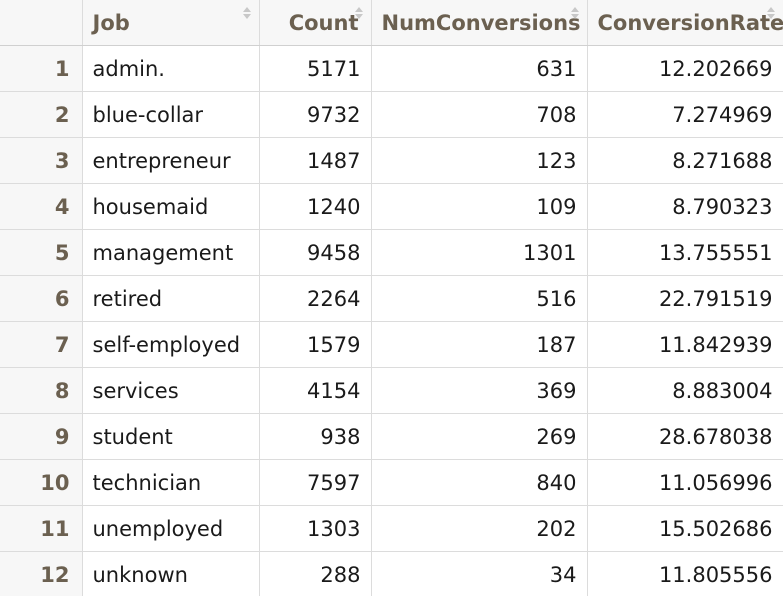  What do you see at coordinates (479, 206) in the screenshot?
I see `cell-numconversions: 109` at bounding box center [479, 206].